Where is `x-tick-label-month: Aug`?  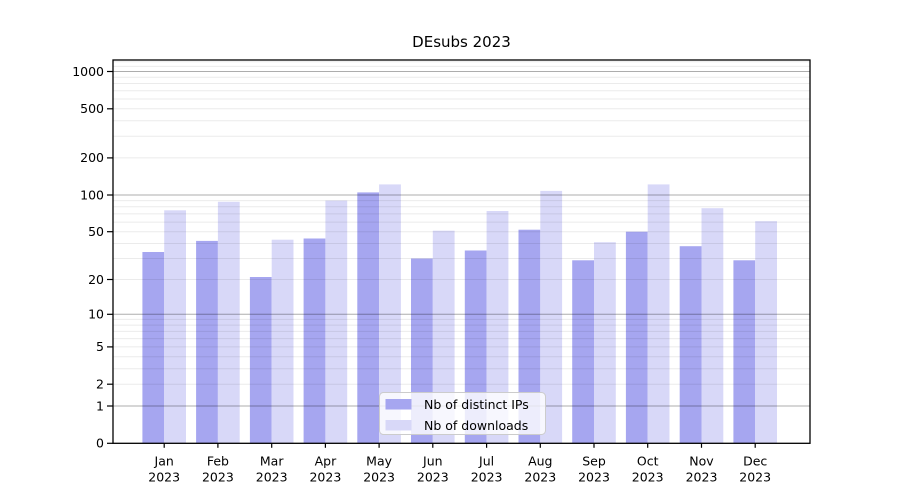 x-tick-label-month: Aug is located at coordinates (540, 461).